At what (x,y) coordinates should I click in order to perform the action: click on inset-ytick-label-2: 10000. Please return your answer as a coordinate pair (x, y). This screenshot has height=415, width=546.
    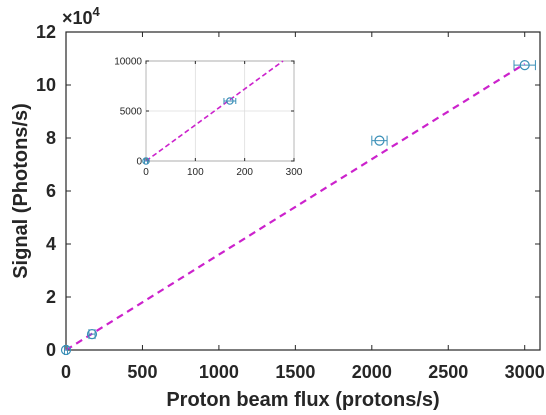
    Looking at the image, I should click on (128, 62).